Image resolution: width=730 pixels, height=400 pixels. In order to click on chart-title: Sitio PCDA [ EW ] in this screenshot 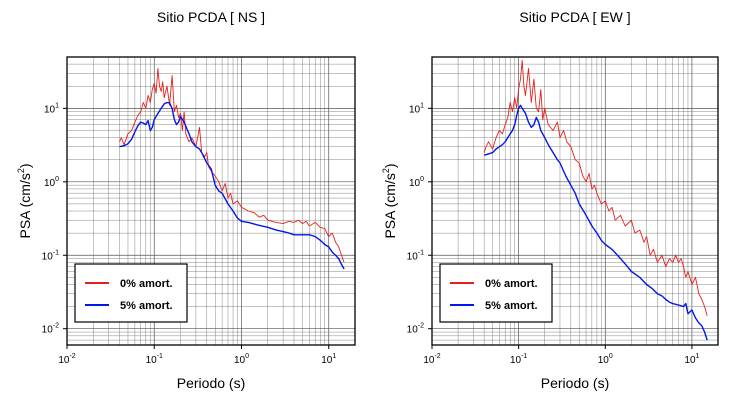, I will do `click(574, 17)`.